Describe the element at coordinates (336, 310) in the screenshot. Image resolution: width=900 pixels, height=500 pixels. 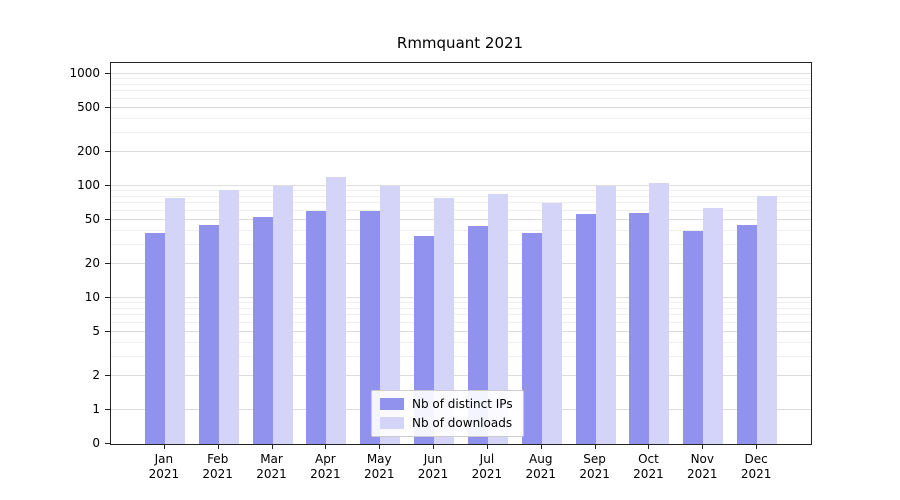
I see `bar-downloads-apr` at that location.